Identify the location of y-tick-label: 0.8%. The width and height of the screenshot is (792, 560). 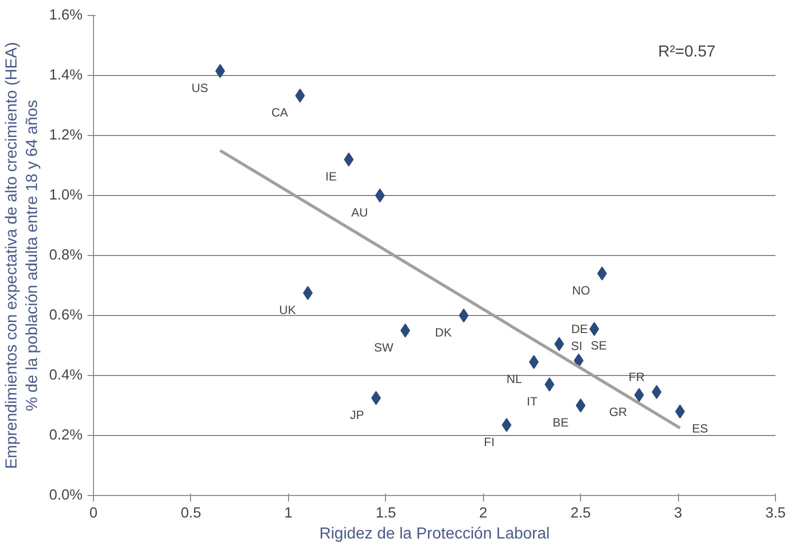
(65, 256).